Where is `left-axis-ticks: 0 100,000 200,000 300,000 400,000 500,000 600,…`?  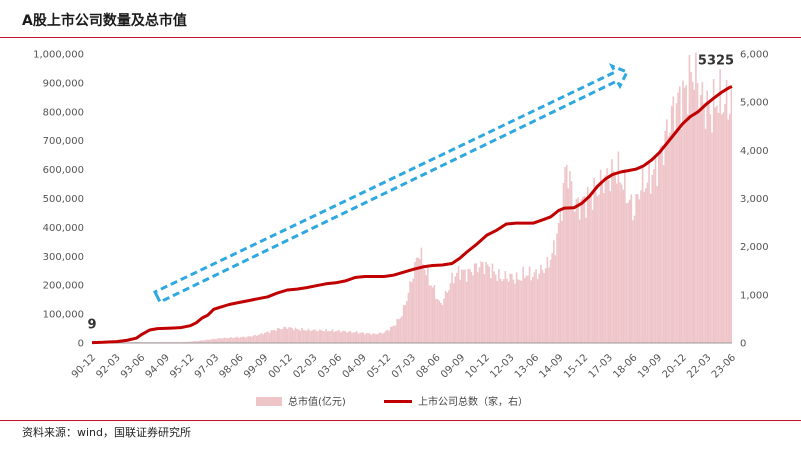
left-axis-ticks: 0 100,000 200,000 300,000 400,000 500,000 600,… is located at coordinates (58, 200).